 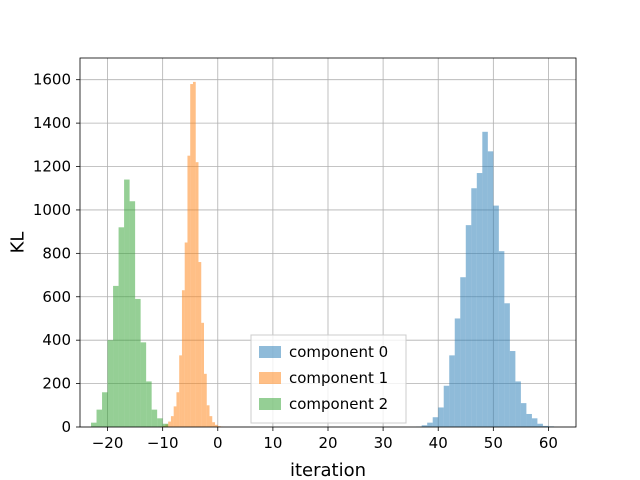 What do you see at coordinates (338, 352) in the screenshot?
I see `legend-label: component 0` at bounding box center [338, 352].